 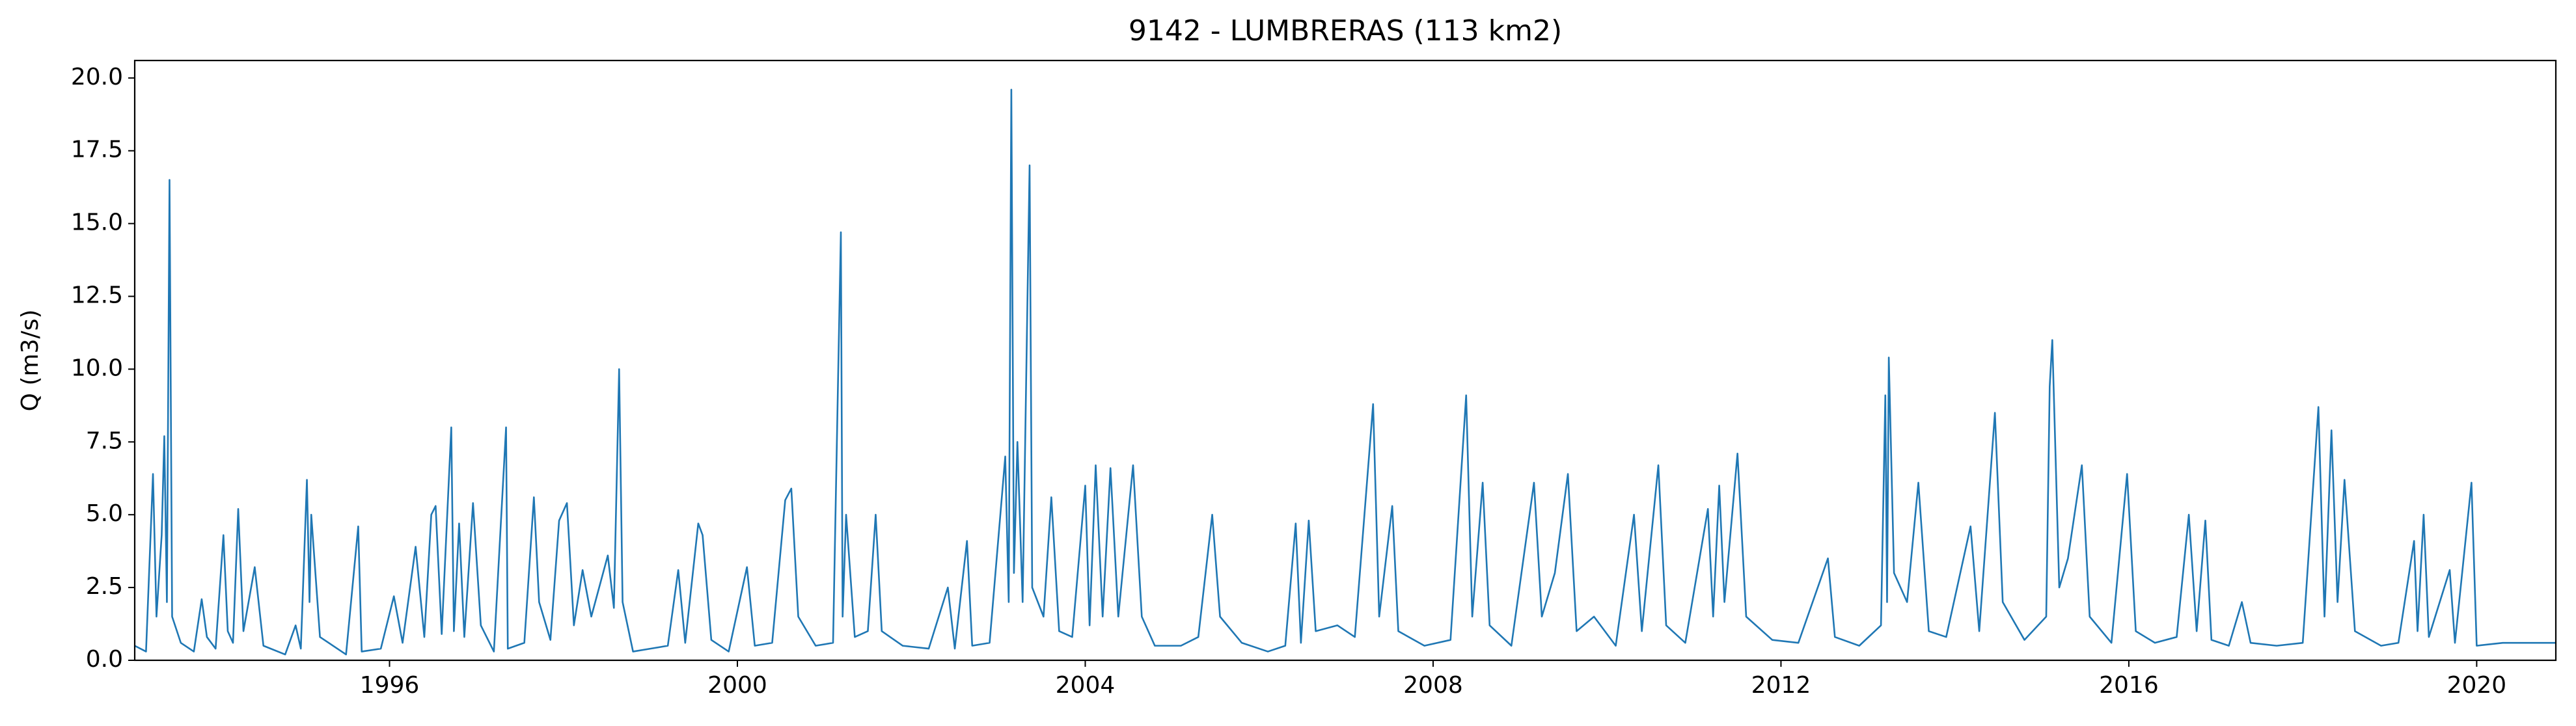 I want to click on y-axis-label: Q (m3/s), so click(x=31, y=361).